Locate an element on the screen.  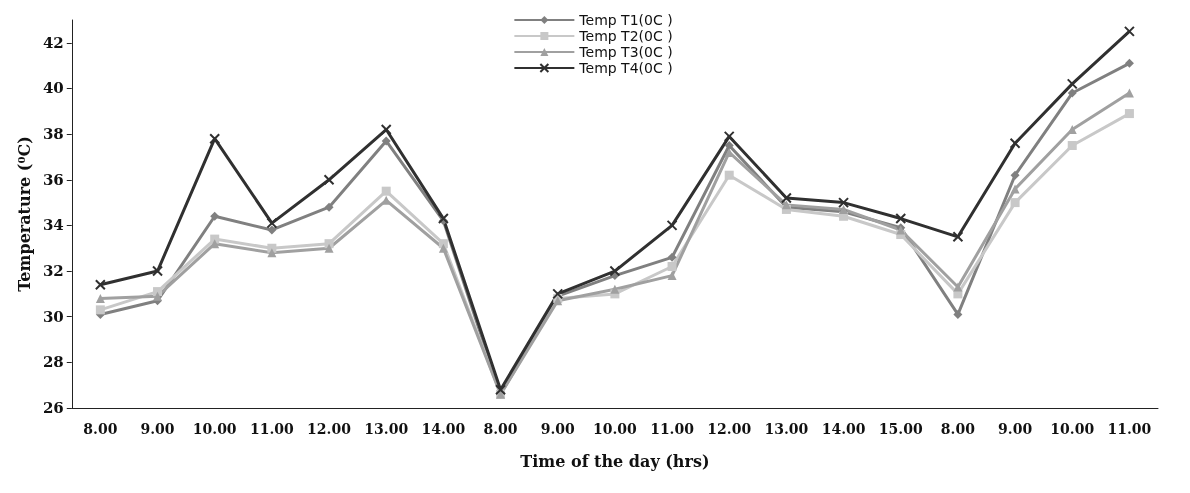
x-tick-label: 15.00 is located at coordinates (900, 429).